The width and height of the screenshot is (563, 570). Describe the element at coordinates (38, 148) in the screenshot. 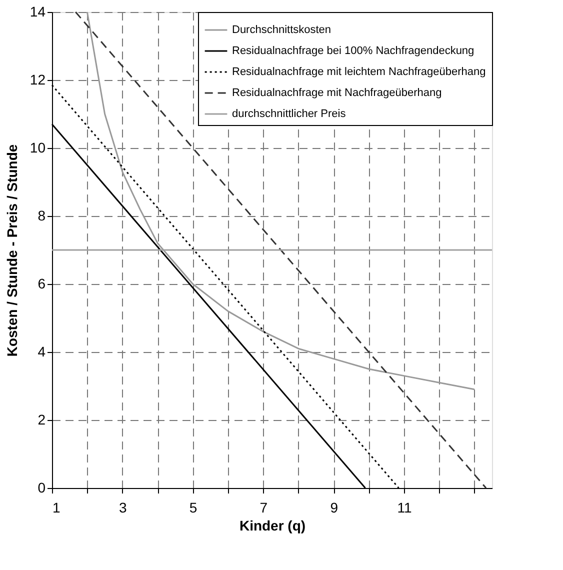

I see `y-tick-label: 10` at that location.